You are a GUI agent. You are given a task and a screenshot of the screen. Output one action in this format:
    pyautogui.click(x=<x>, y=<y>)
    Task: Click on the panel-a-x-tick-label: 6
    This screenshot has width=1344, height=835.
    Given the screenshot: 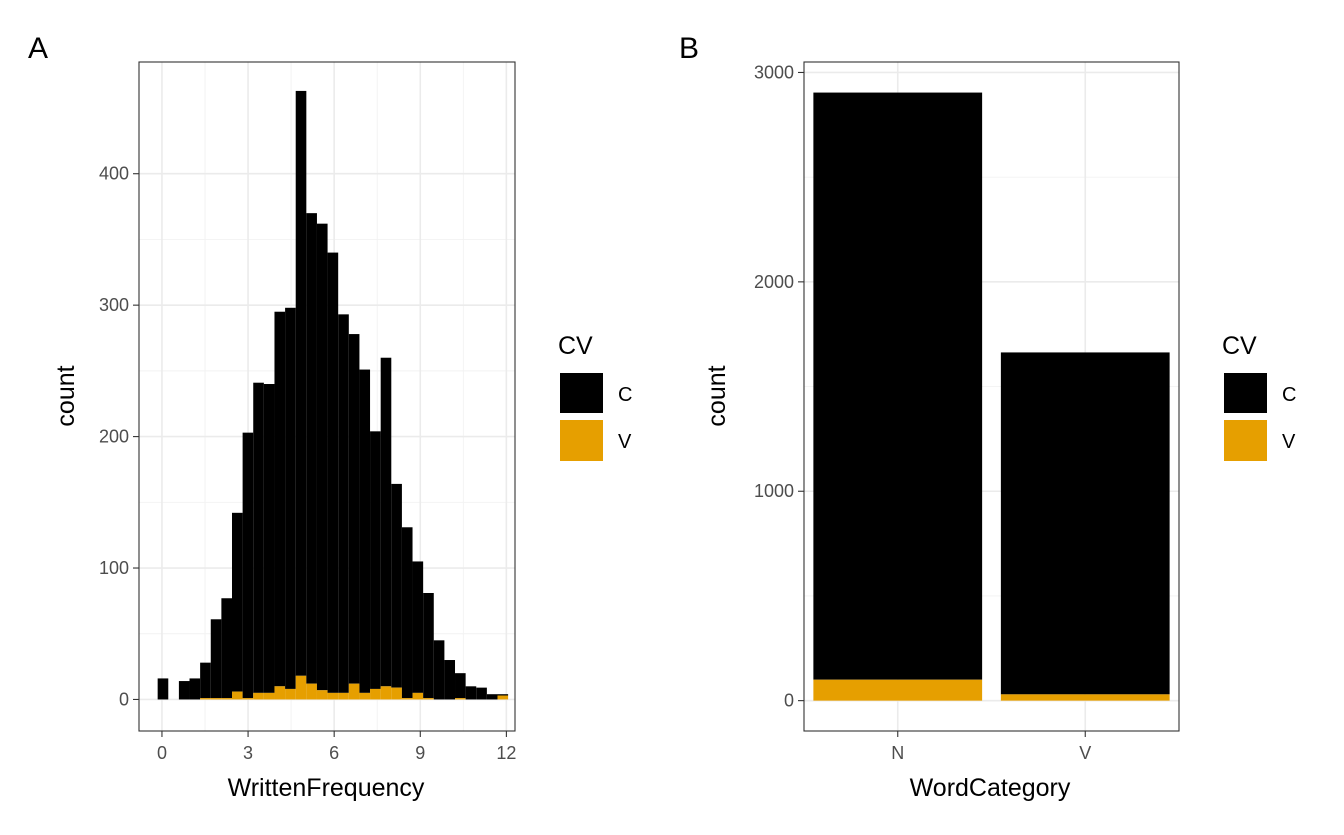 What is the action you would take?
    pyautogui.click(x=334, y=753)
    